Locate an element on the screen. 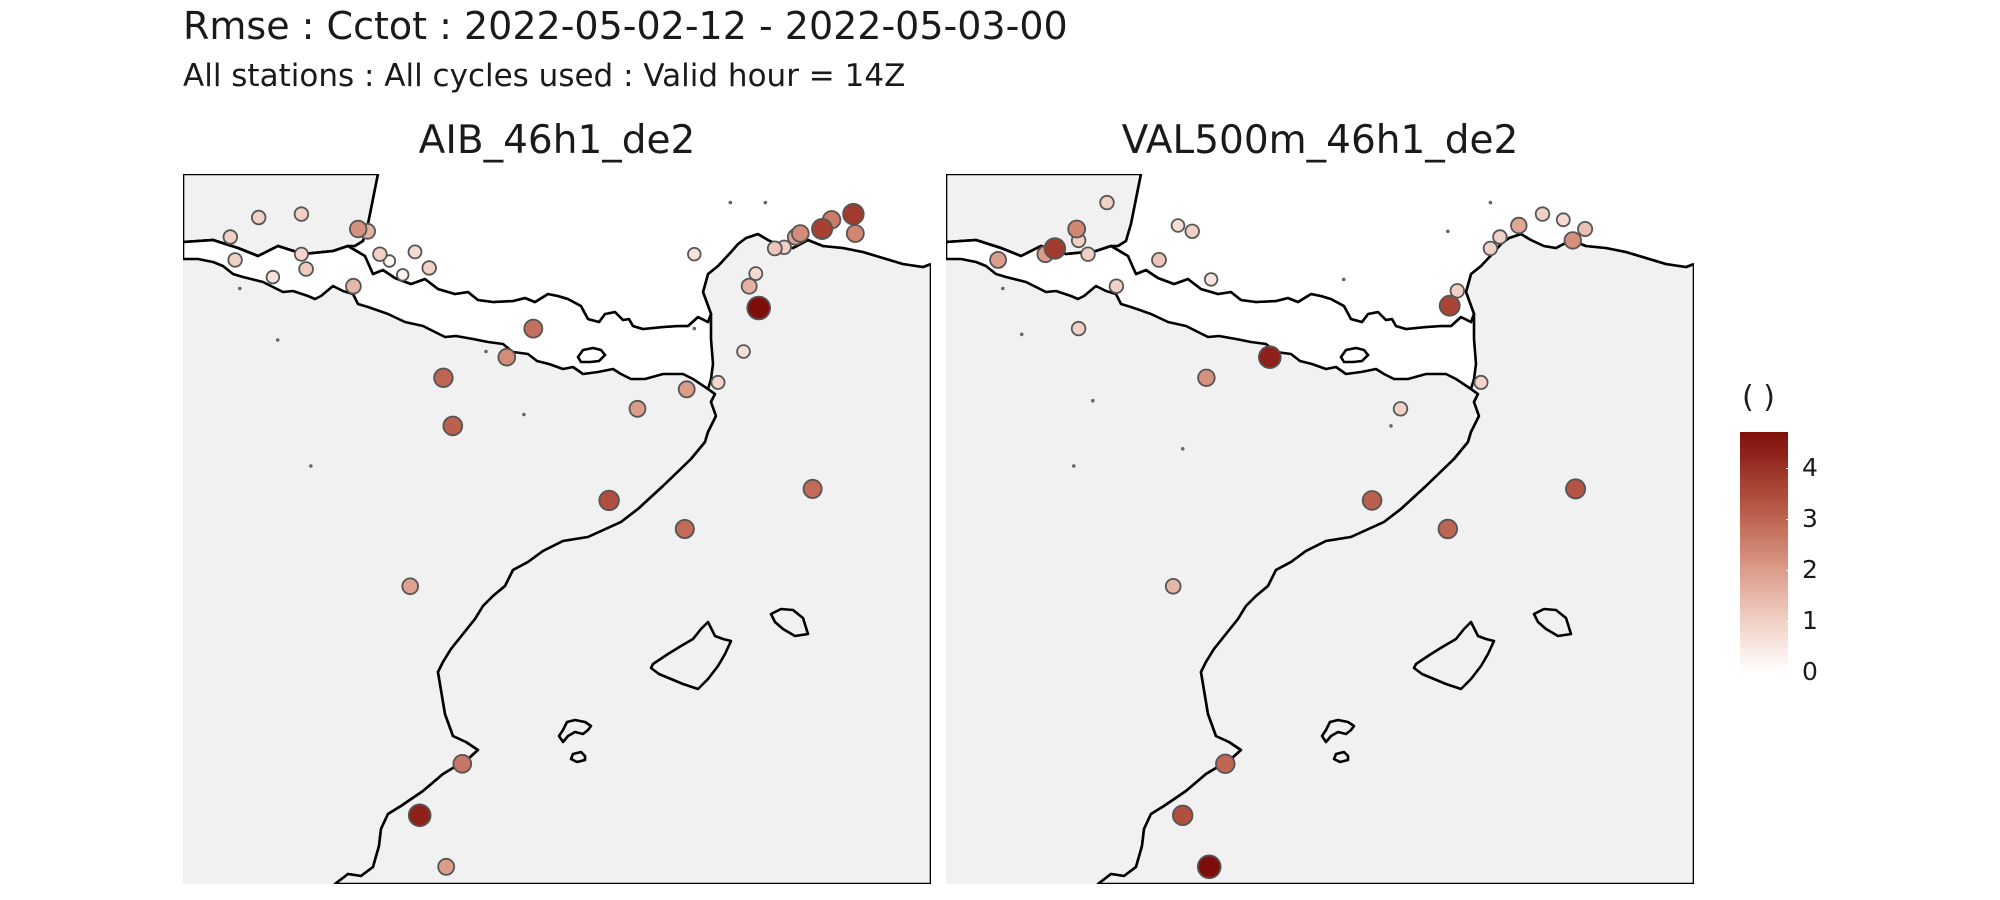  legend-tick-mark is located at coordinates (1791, 468).